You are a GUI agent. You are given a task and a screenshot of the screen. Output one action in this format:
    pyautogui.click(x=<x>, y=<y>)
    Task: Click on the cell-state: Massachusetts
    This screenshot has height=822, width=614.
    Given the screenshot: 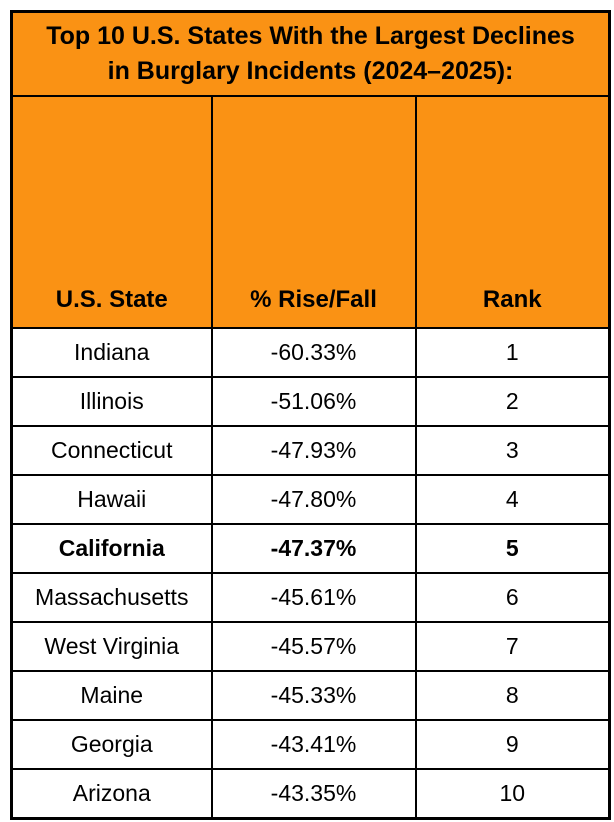 What is the action you would take?
    pyautogui.click(x=111, y=597)
    